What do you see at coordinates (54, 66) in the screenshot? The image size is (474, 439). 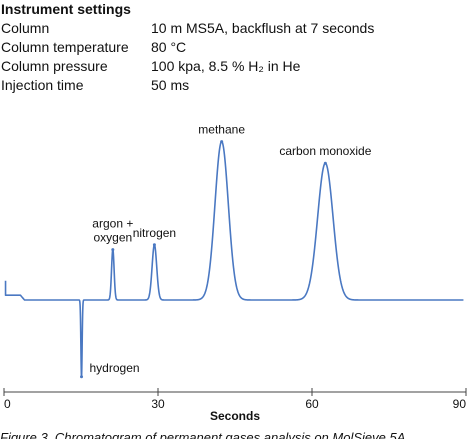 I see `settings-label: Column pressure` at bounding box center [54, 66].